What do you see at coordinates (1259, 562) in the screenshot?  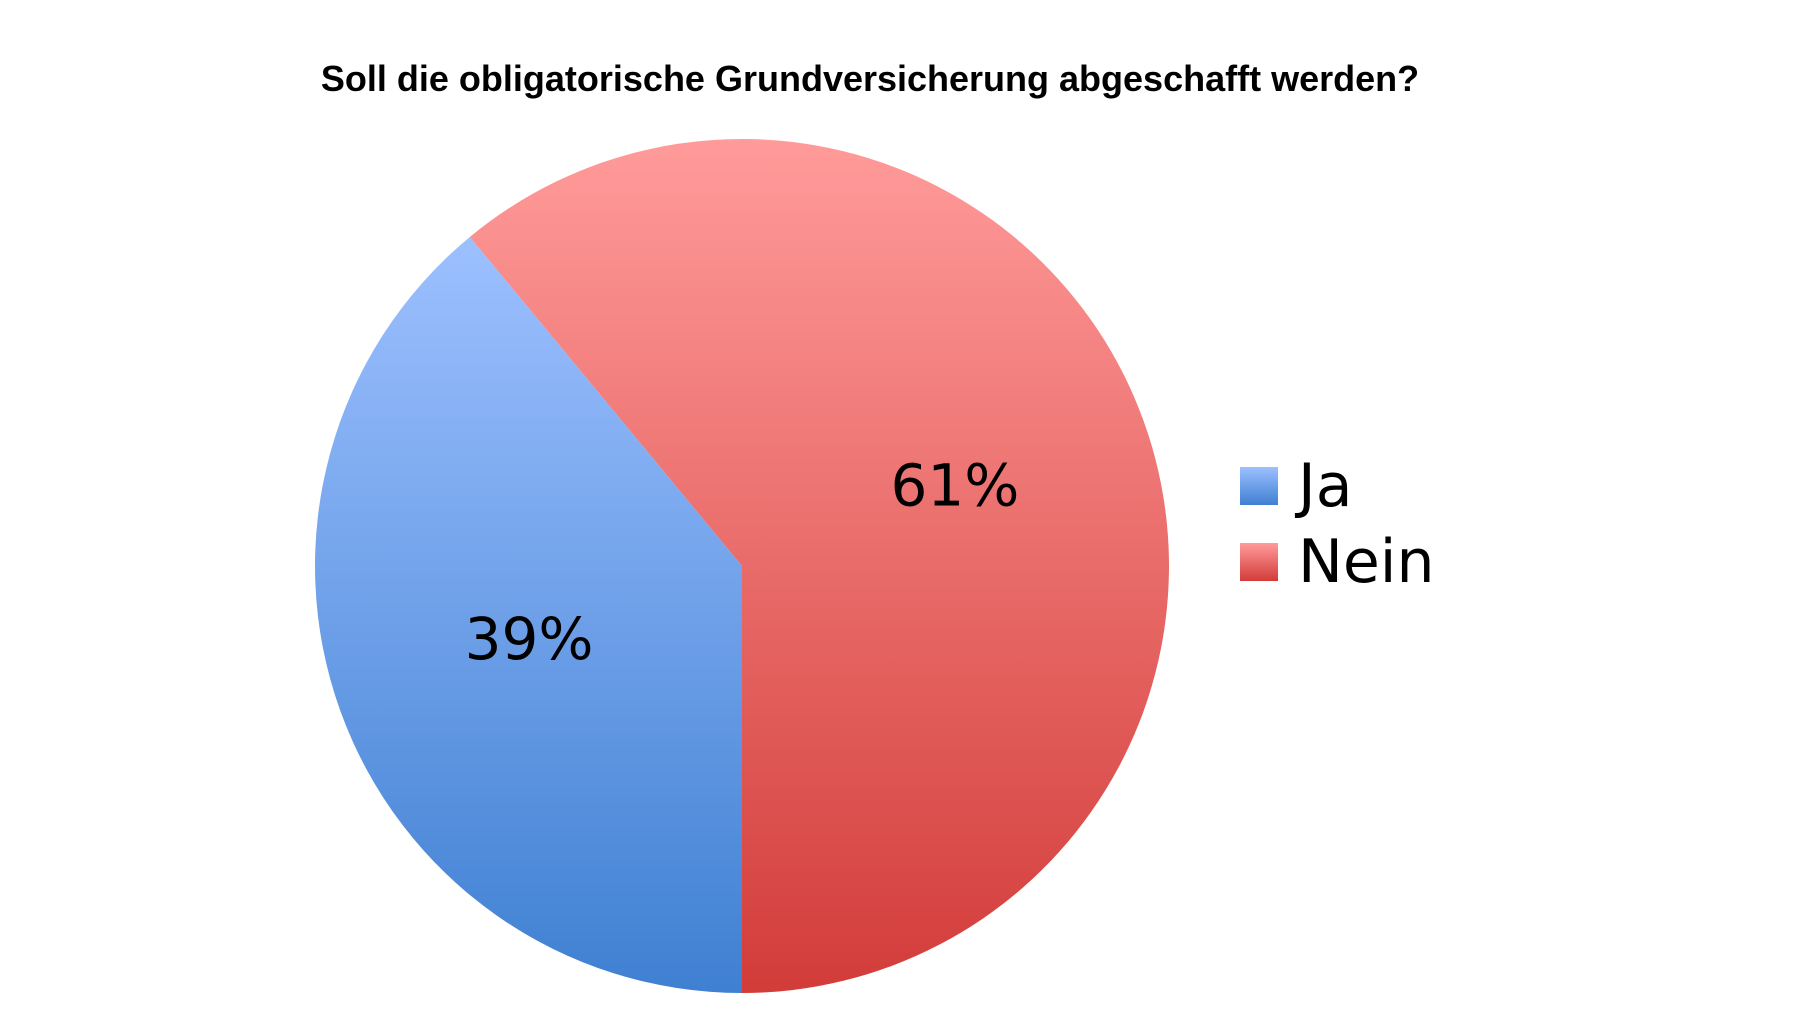 I see `legend-swatch-nein` at bounding box center [1259, 562].